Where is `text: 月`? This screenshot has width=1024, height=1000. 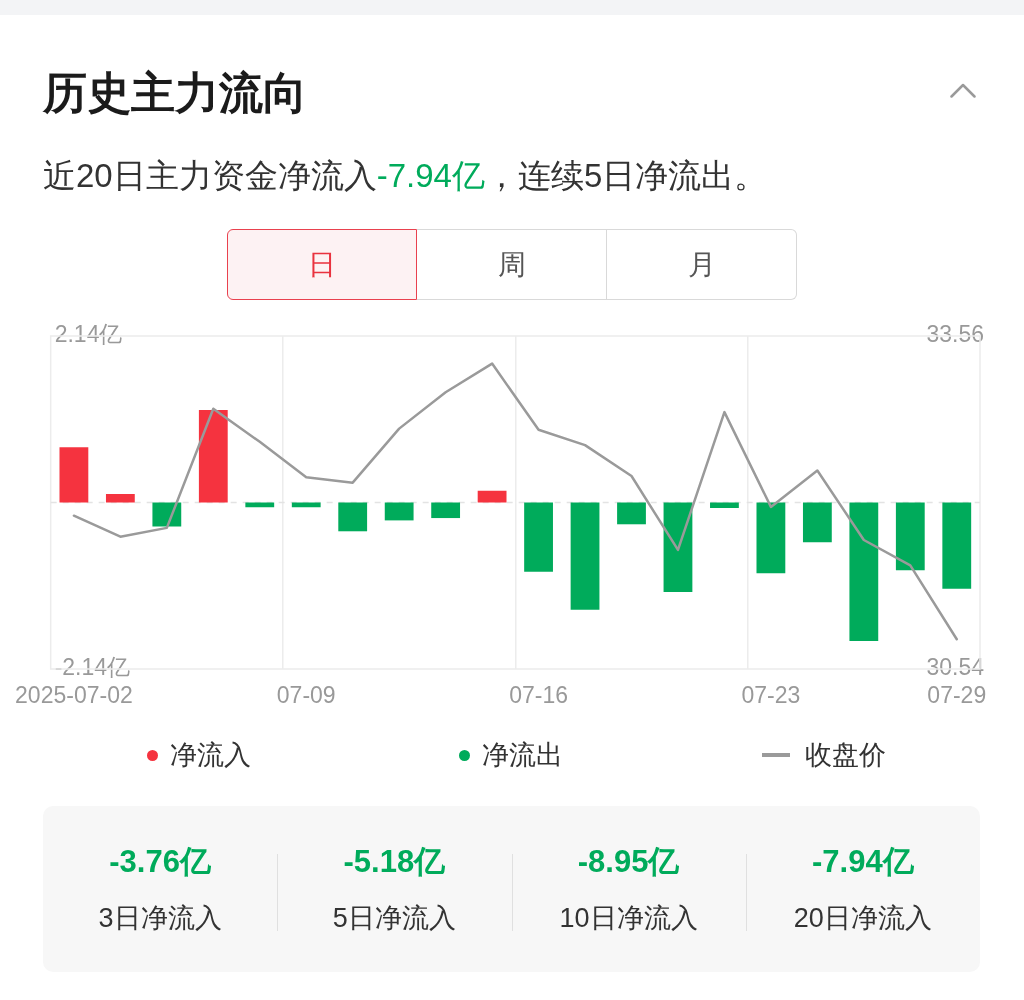 text: 月 is located at coordinates (702, 264).